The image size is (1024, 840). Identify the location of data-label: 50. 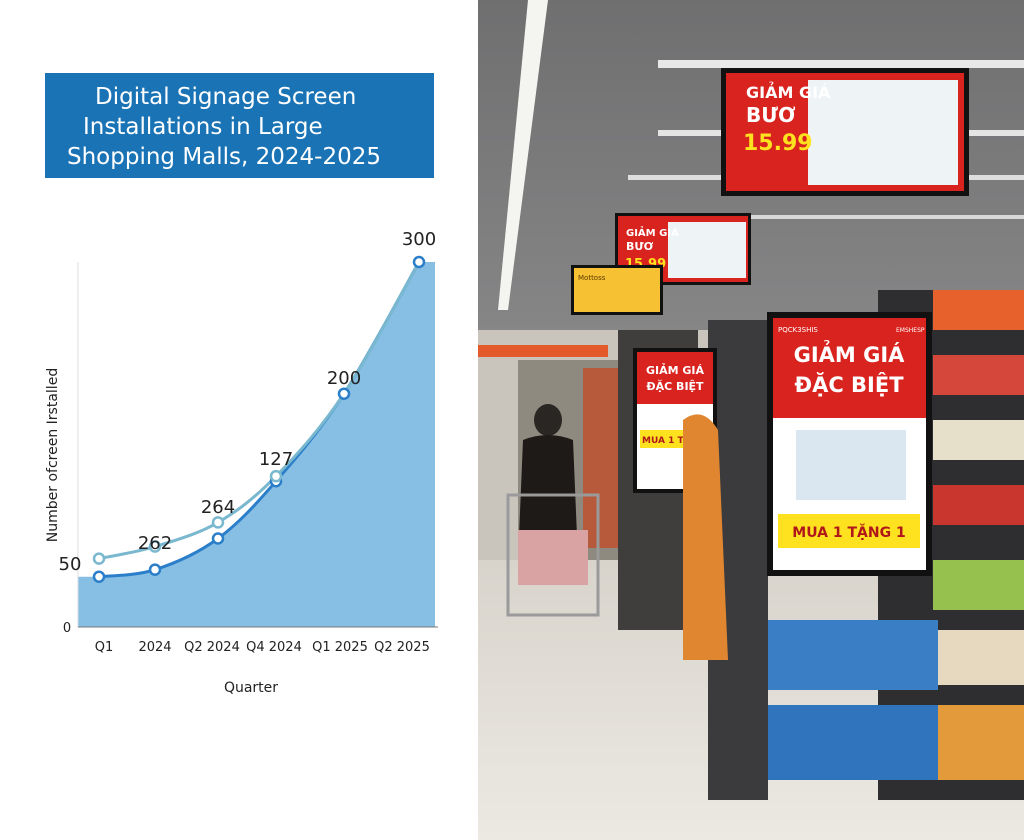
(70, 564).